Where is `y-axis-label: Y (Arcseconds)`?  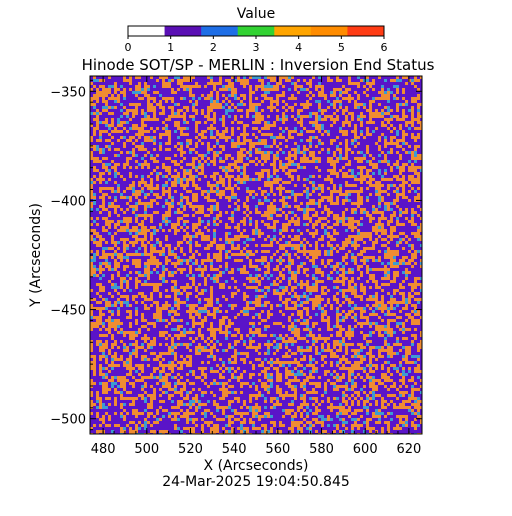 y-axis-label: Y (Arcseconds) is located at coordinates (36, 255).